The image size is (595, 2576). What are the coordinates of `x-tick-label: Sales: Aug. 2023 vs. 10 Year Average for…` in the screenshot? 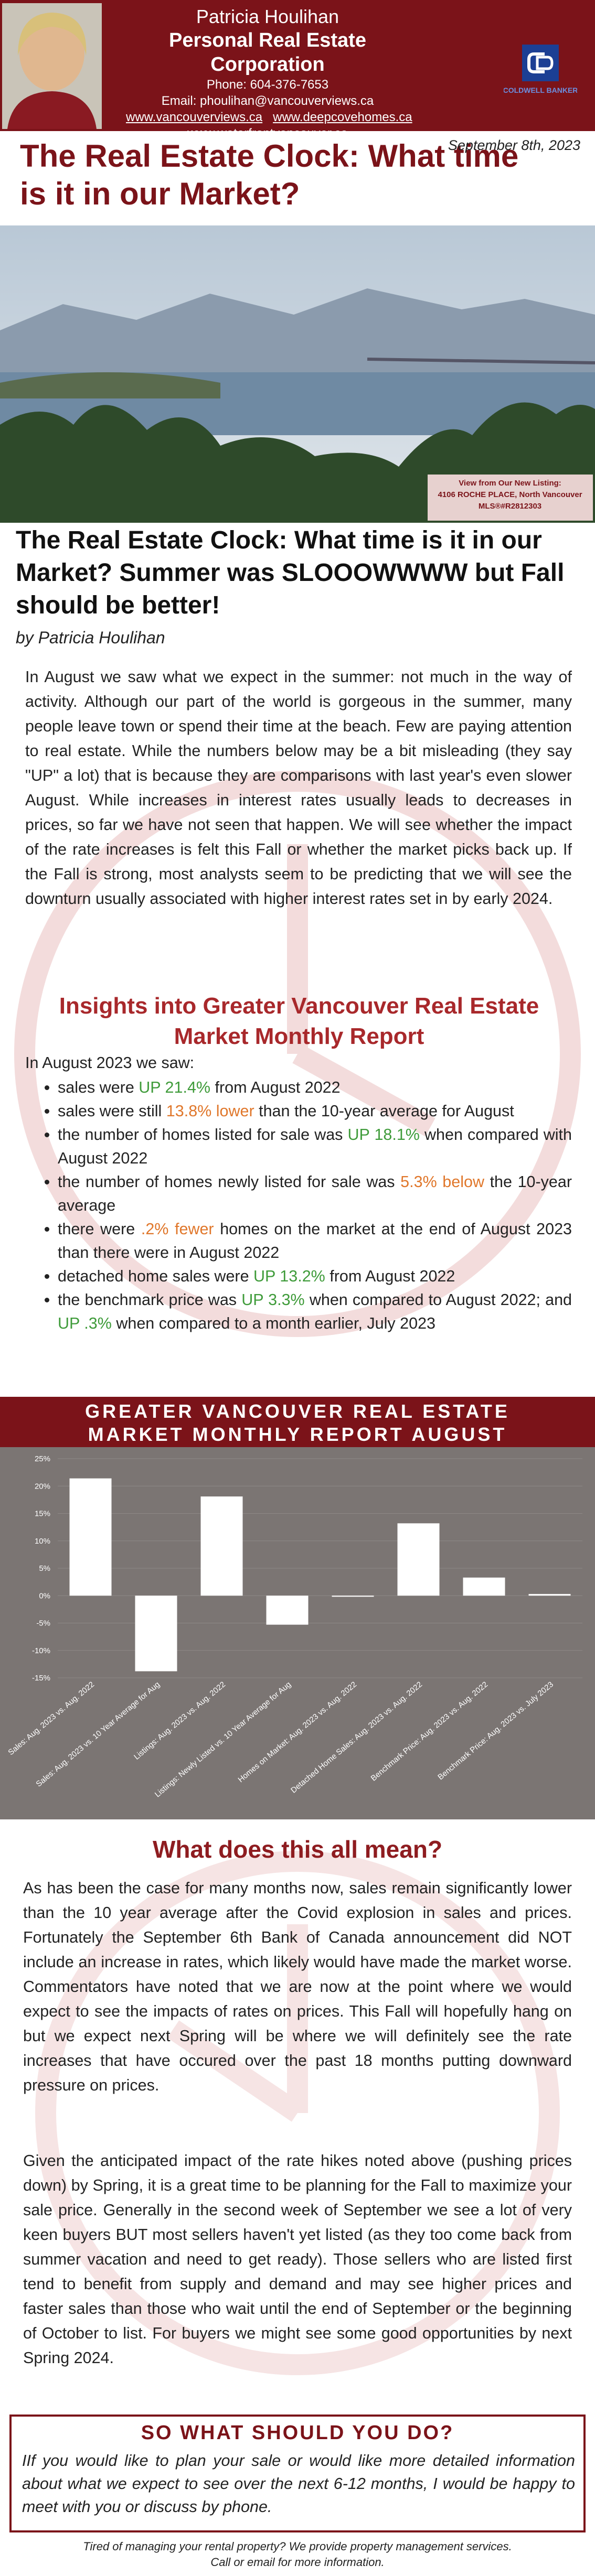 It's located at (98, 1734).